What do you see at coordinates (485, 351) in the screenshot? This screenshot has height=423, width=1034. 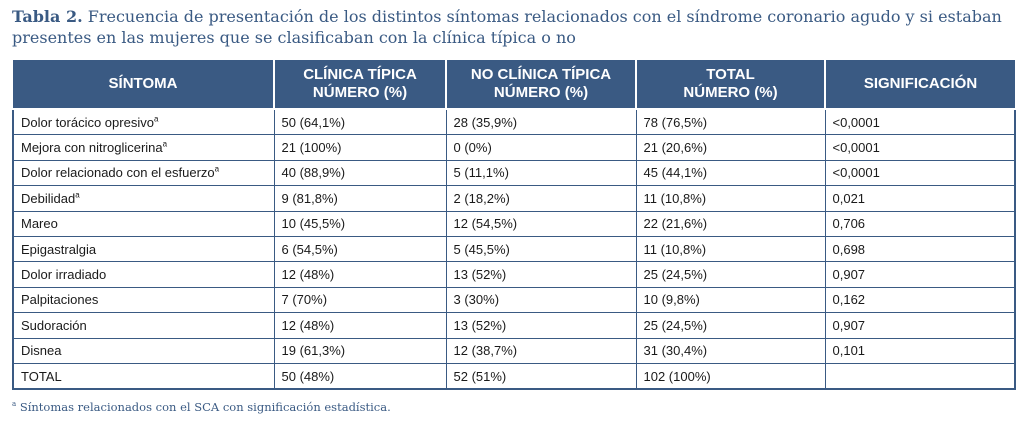 I see `cell-atypical-text: 12 (38,7%)` at bounding box center [485, 351].